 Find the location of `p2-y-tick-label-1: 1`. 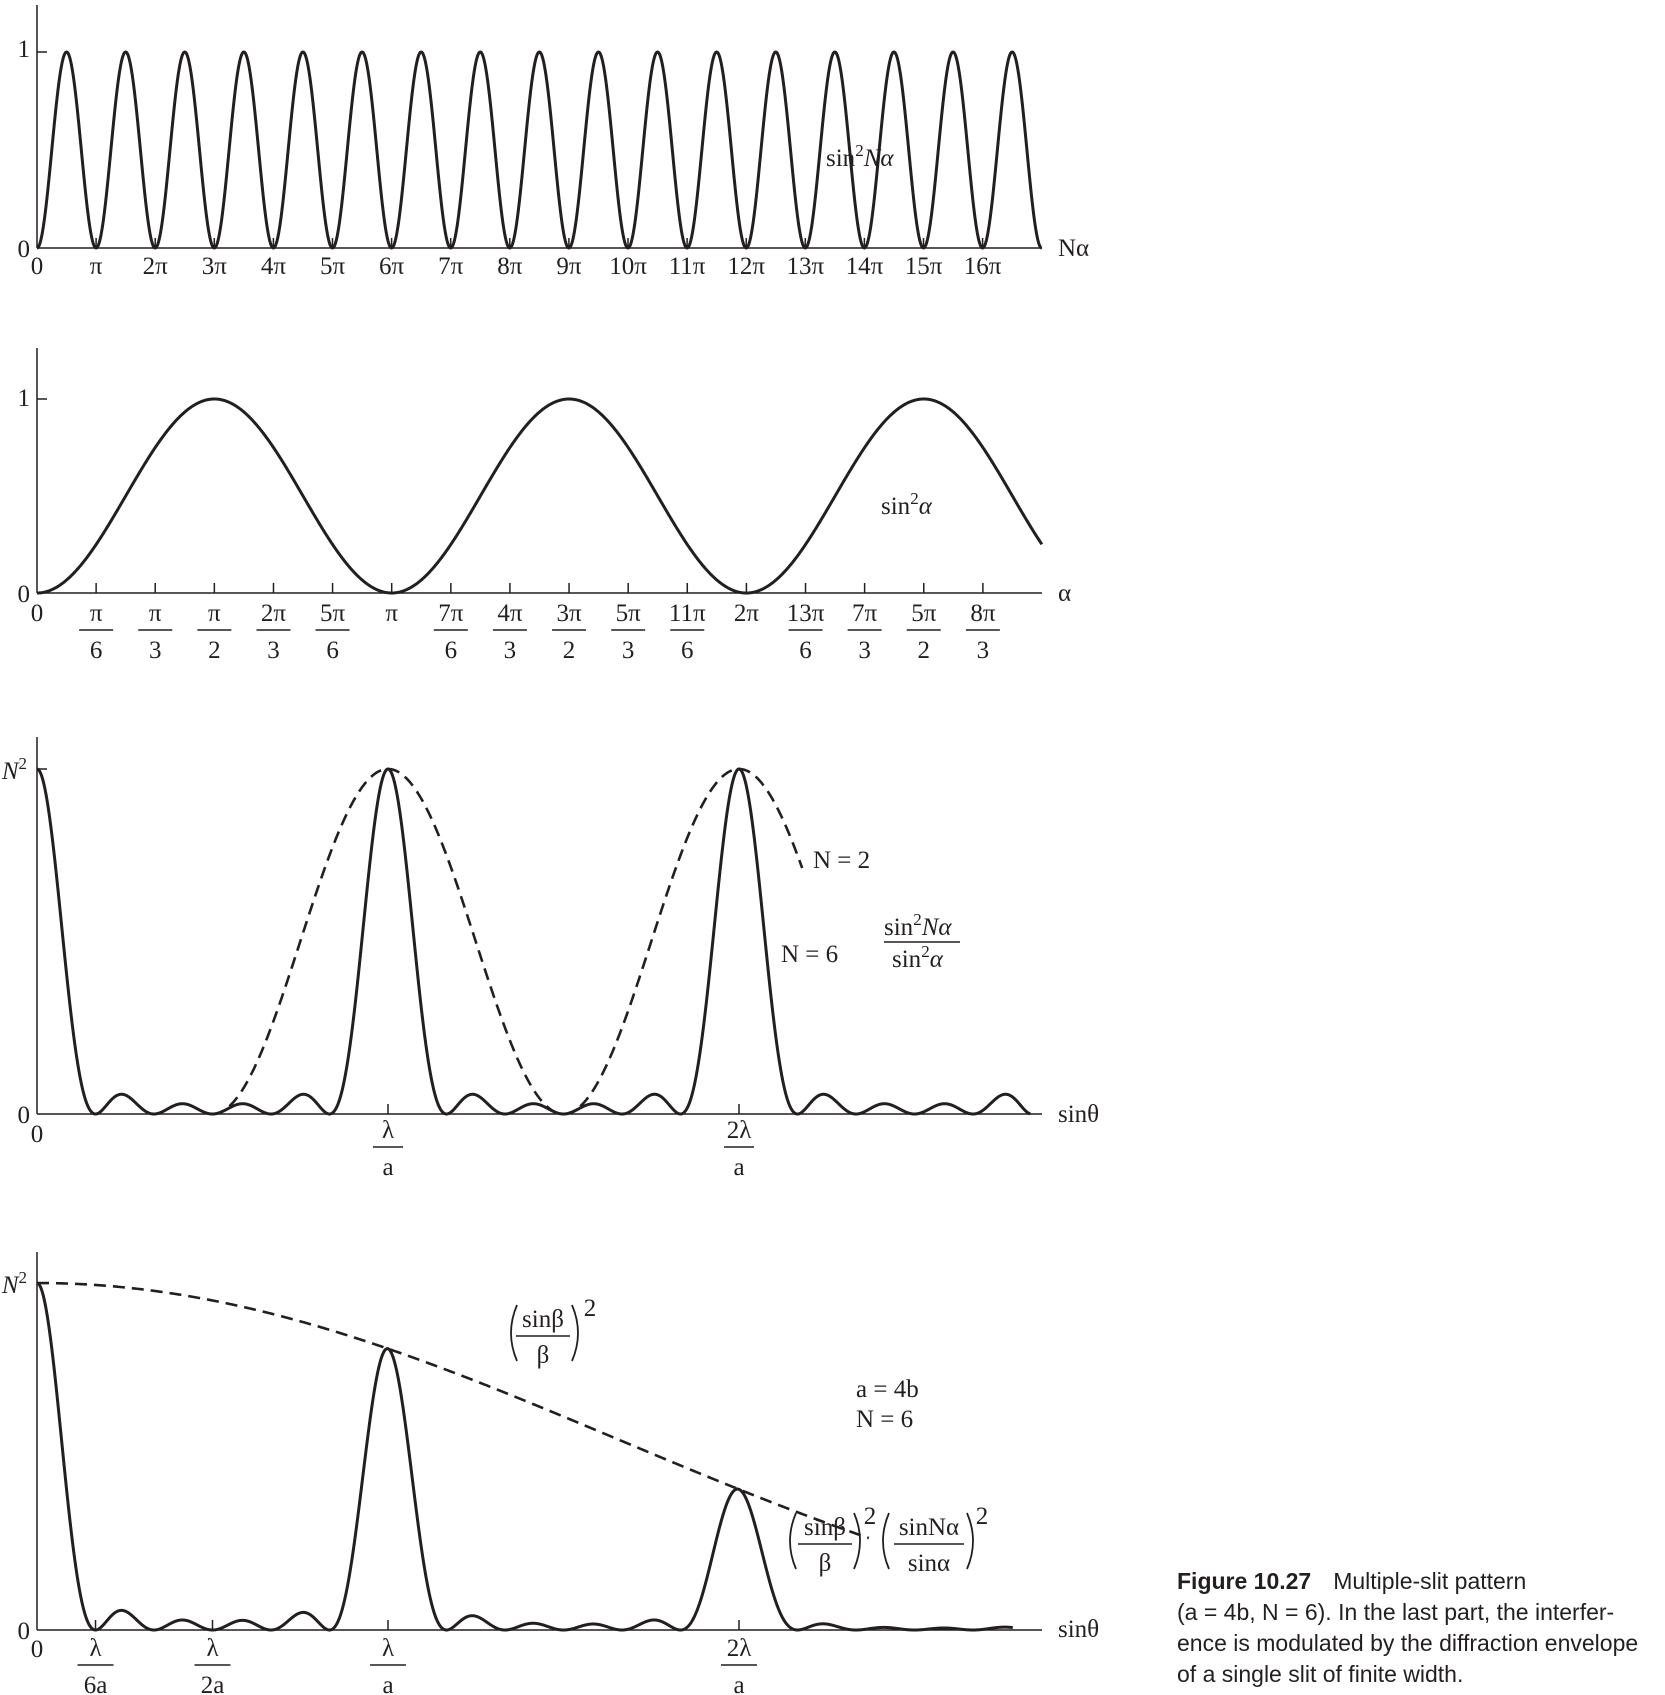

p2-y-tick-label-1: 1 is located at coordinates (24, 398).